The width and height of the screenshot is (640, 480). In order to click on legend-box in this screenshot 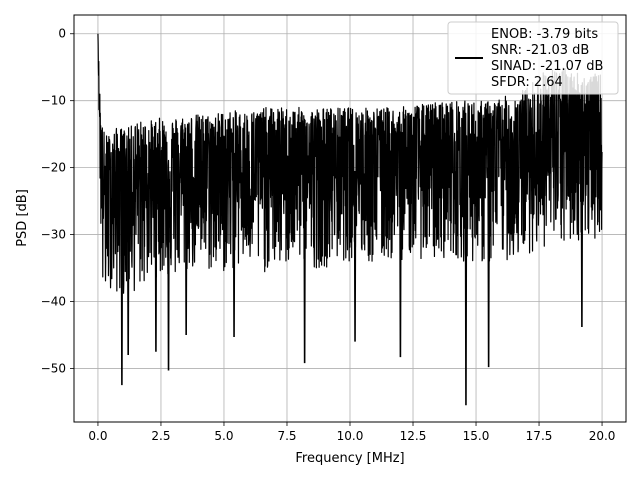, I will do `click(533, 58)`.